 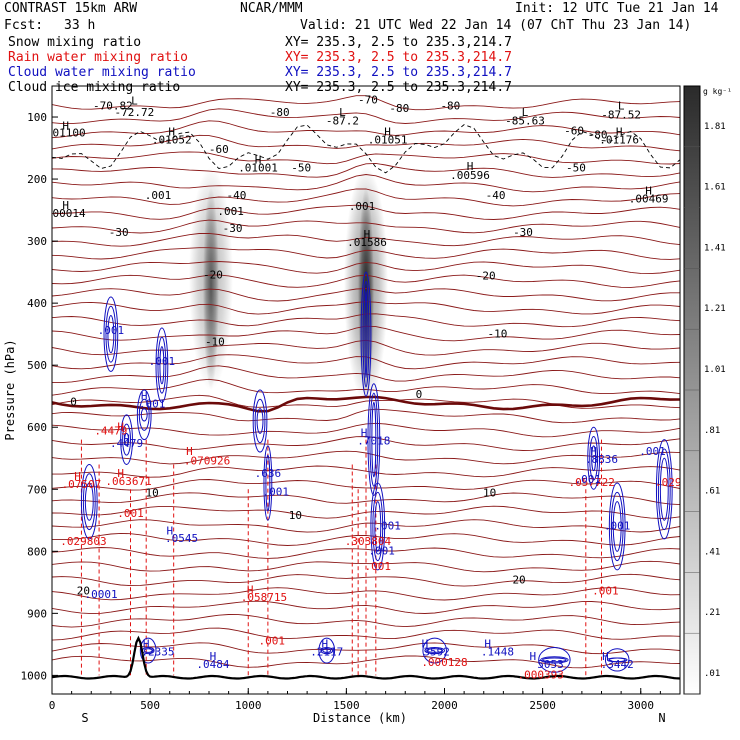 I want to click on snow-ice-temp-label: .001, so click(x=158, y=195).